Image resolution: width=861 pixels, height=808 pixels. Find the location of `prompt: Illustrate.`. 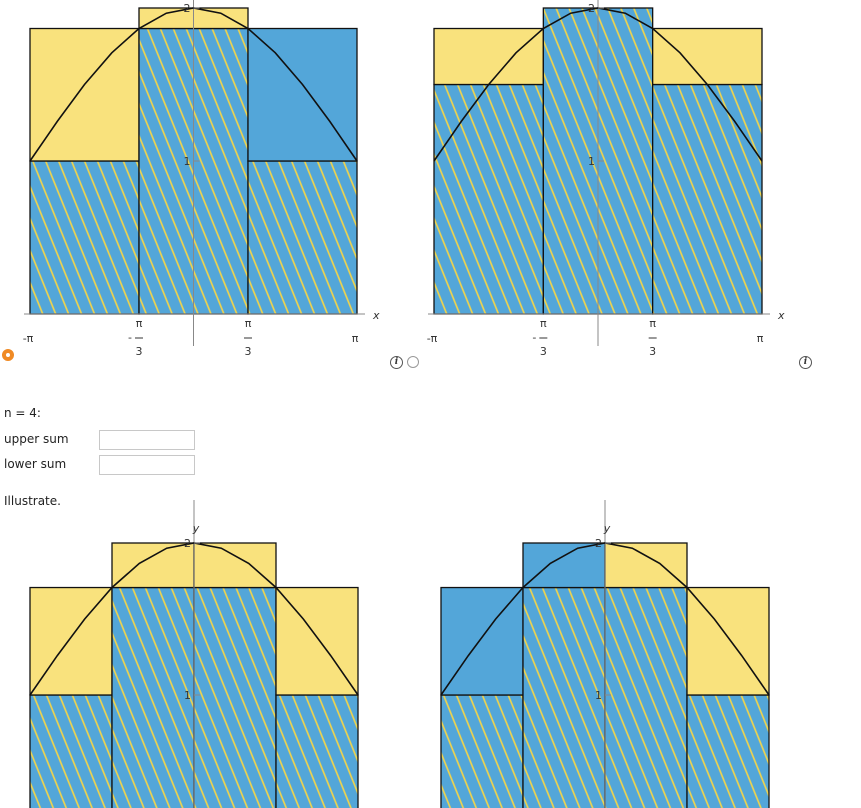

prompt: Illustrate. is located at coordinates (32, 501).